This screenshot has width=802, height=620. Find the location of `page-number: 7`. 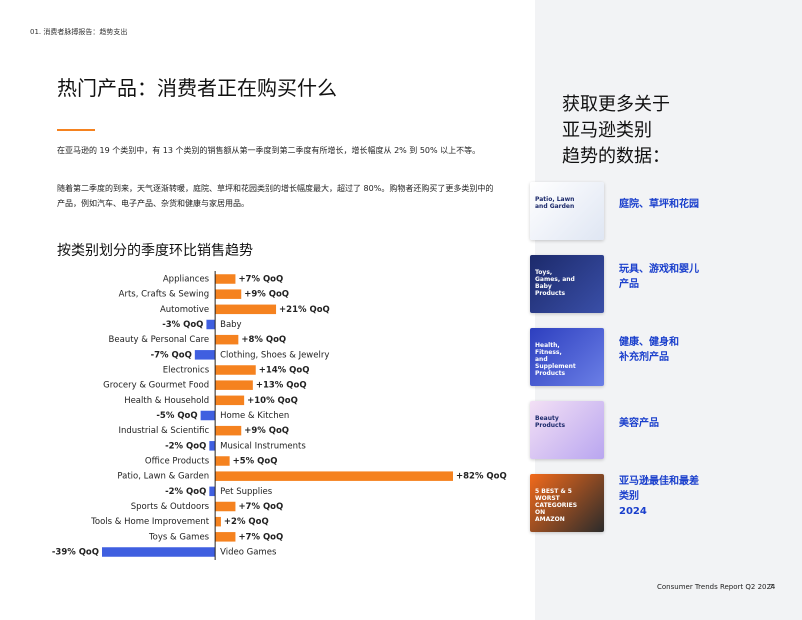

page-number: 7 is located at coordinates (771, 587).